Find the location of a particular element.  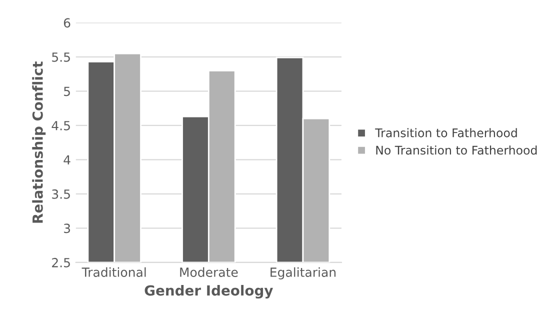

x-axis-title: Gender Ideology is located at coordinates (208, 291).